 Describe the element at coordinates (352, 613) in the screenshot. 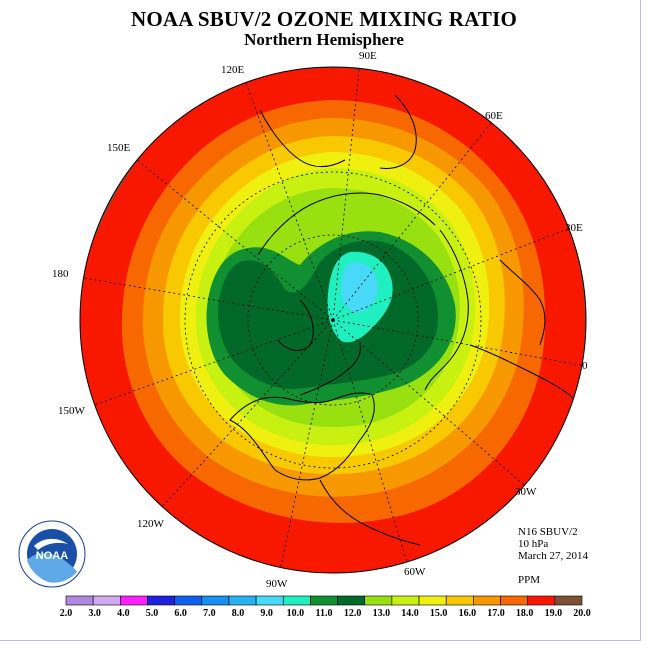

I see `colorbar-tick-label: 12.0` at that location.